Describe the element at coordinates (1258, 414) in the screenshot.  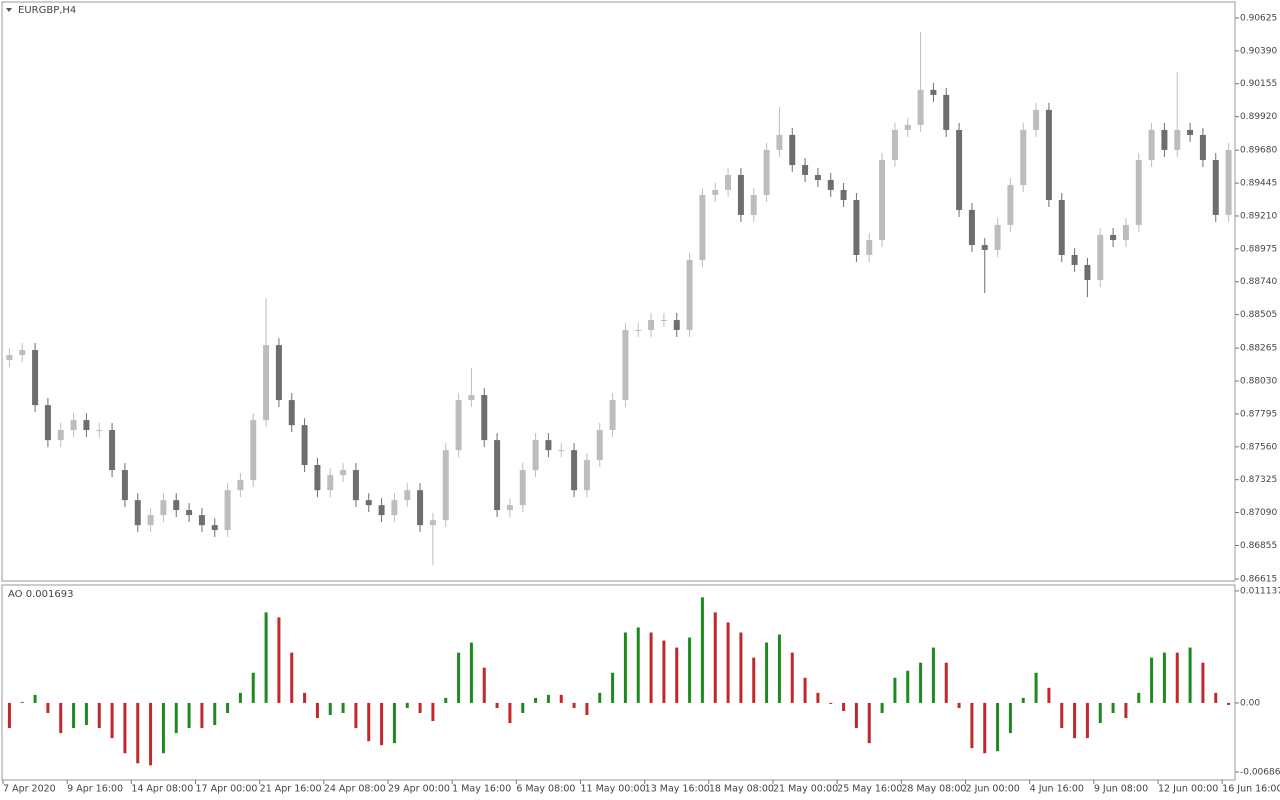
I see `y-tick-label: 0.87795` at that location.